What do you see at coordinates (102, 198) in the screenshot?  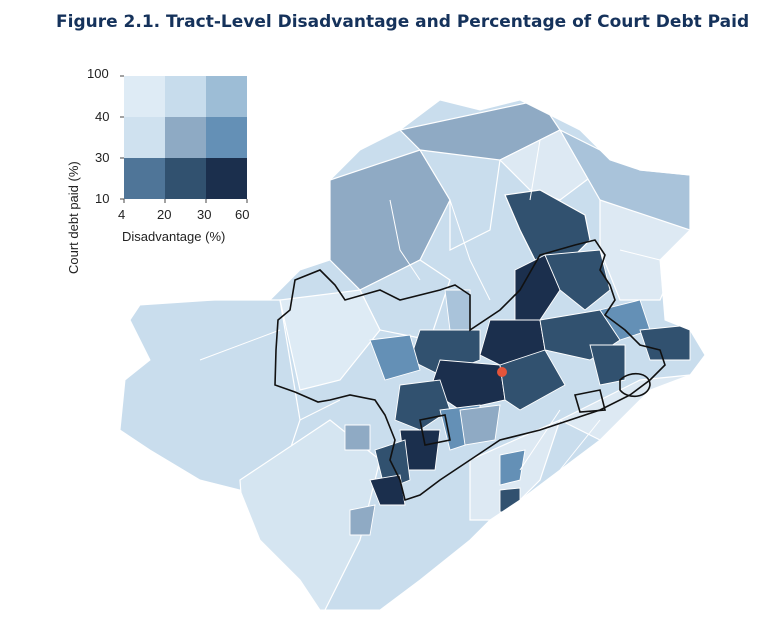 I see `legend-y-tick: 10` at bounding box center [102, 198].